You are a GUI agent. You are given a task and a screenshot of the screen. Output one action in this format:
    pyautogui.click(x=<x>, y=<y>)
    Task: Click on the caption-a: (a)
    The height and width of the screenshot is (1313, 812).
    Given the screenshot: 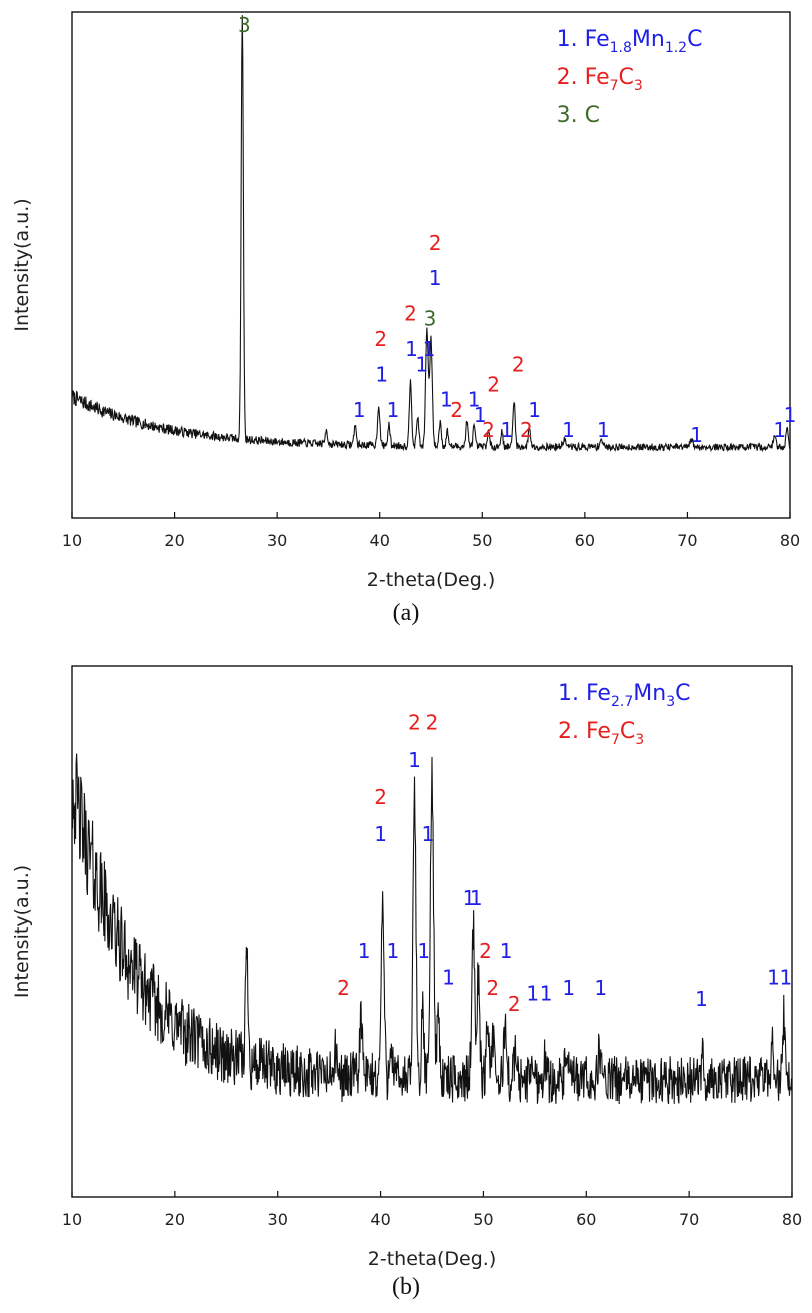 What is the action you would take?
    pyautogui.click(x=406, y=613)
    